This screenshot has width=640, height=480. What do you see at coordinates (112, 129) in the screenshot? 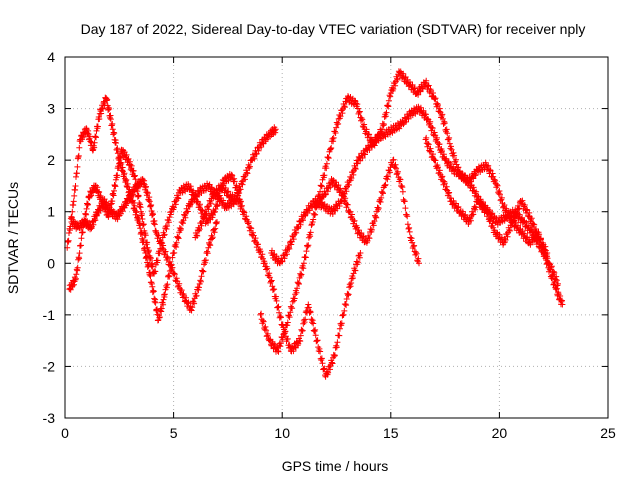
I see `track-a-point` at bounding box center [112, 129].